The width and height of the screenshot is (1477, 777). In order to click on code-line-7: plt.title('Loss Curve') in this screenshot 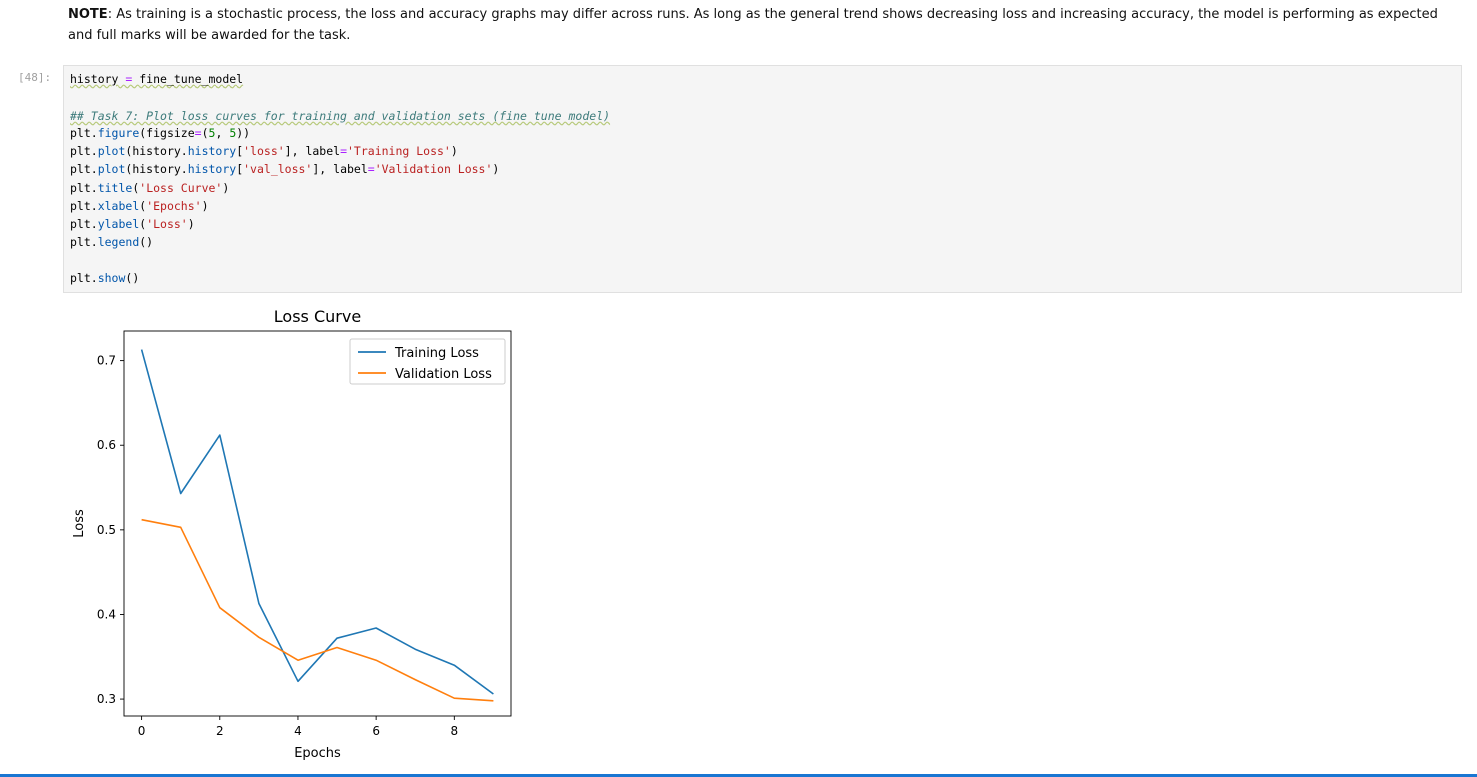, I will do `click(149, 188)`.